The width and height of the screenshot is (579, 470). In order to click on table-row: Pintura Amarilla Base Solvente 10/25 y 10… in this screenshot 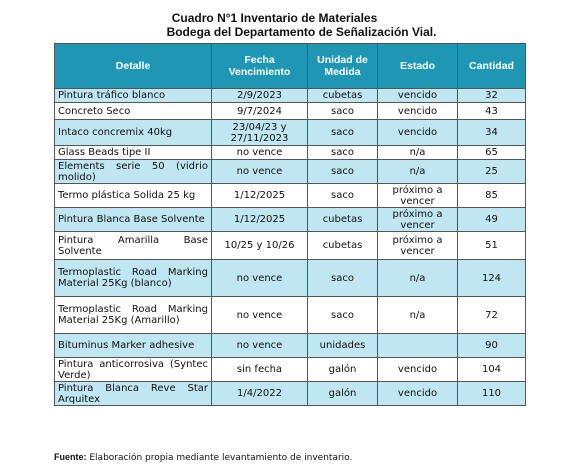, I will do `click(290, 245)`.